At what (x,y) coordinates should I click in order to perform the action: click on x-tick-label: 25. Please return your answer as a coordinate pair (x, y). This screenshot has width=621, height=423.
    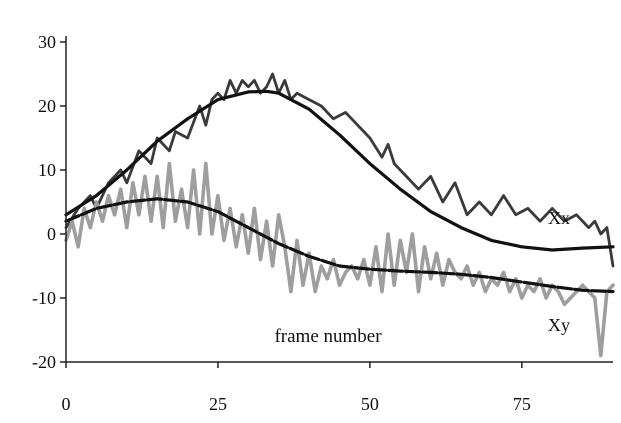
    Looking at the image, I should click on (218, 404).